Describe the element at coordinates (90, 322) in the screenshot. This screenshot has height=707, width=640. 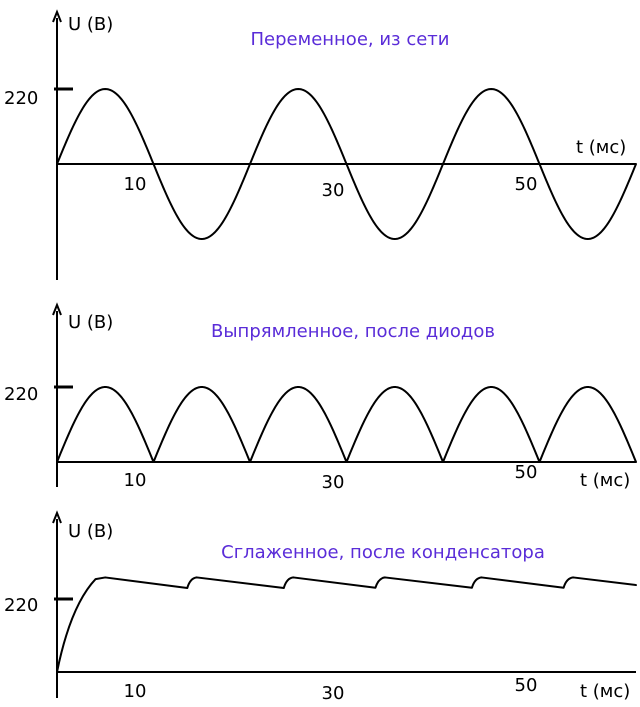
I see `panel-2-y-axis-label: U (В)` at that location.